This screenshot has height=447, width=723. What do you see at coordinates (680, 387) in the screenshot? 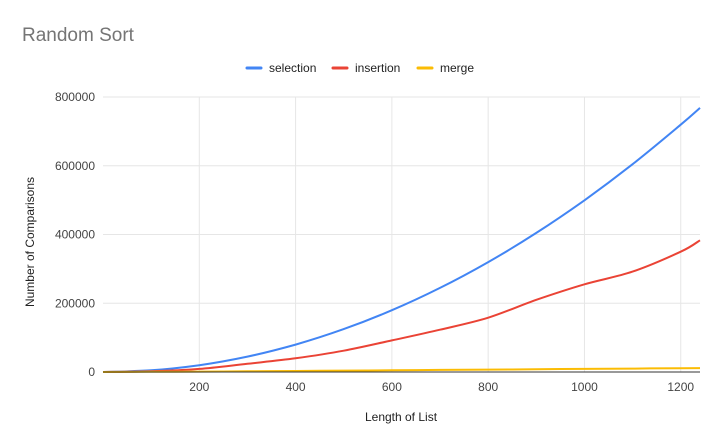
I see `x-tick-label: 1200` at bounding box center [680, 387].